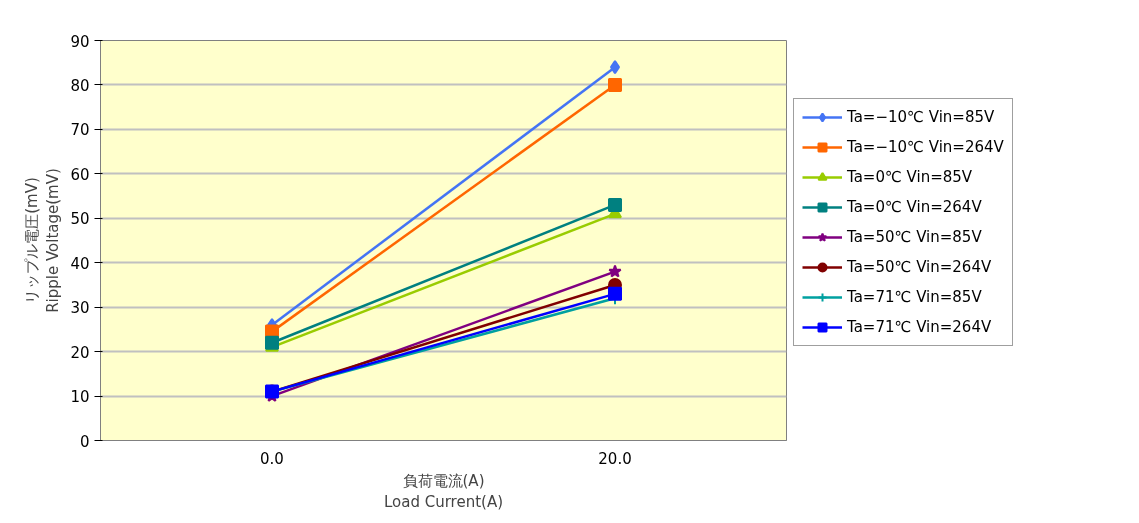 Image resolution: width=1139 pixels, height=523 pixels. What do you see at coordinates (80, 85) in the screenshot?
I see `y-tick-label: 80` at bounding box center [80, 85].